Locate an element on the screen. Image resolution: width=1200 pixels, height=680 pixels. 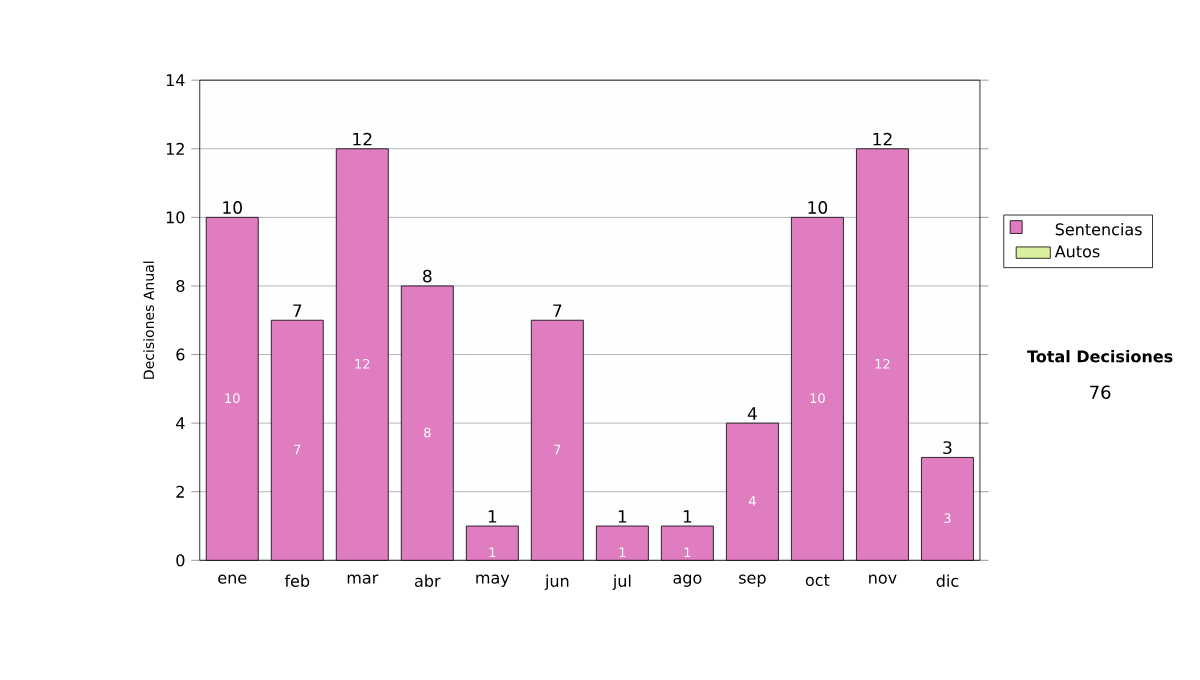
y-tick-label: 8 is located at coordinates (180, 285).